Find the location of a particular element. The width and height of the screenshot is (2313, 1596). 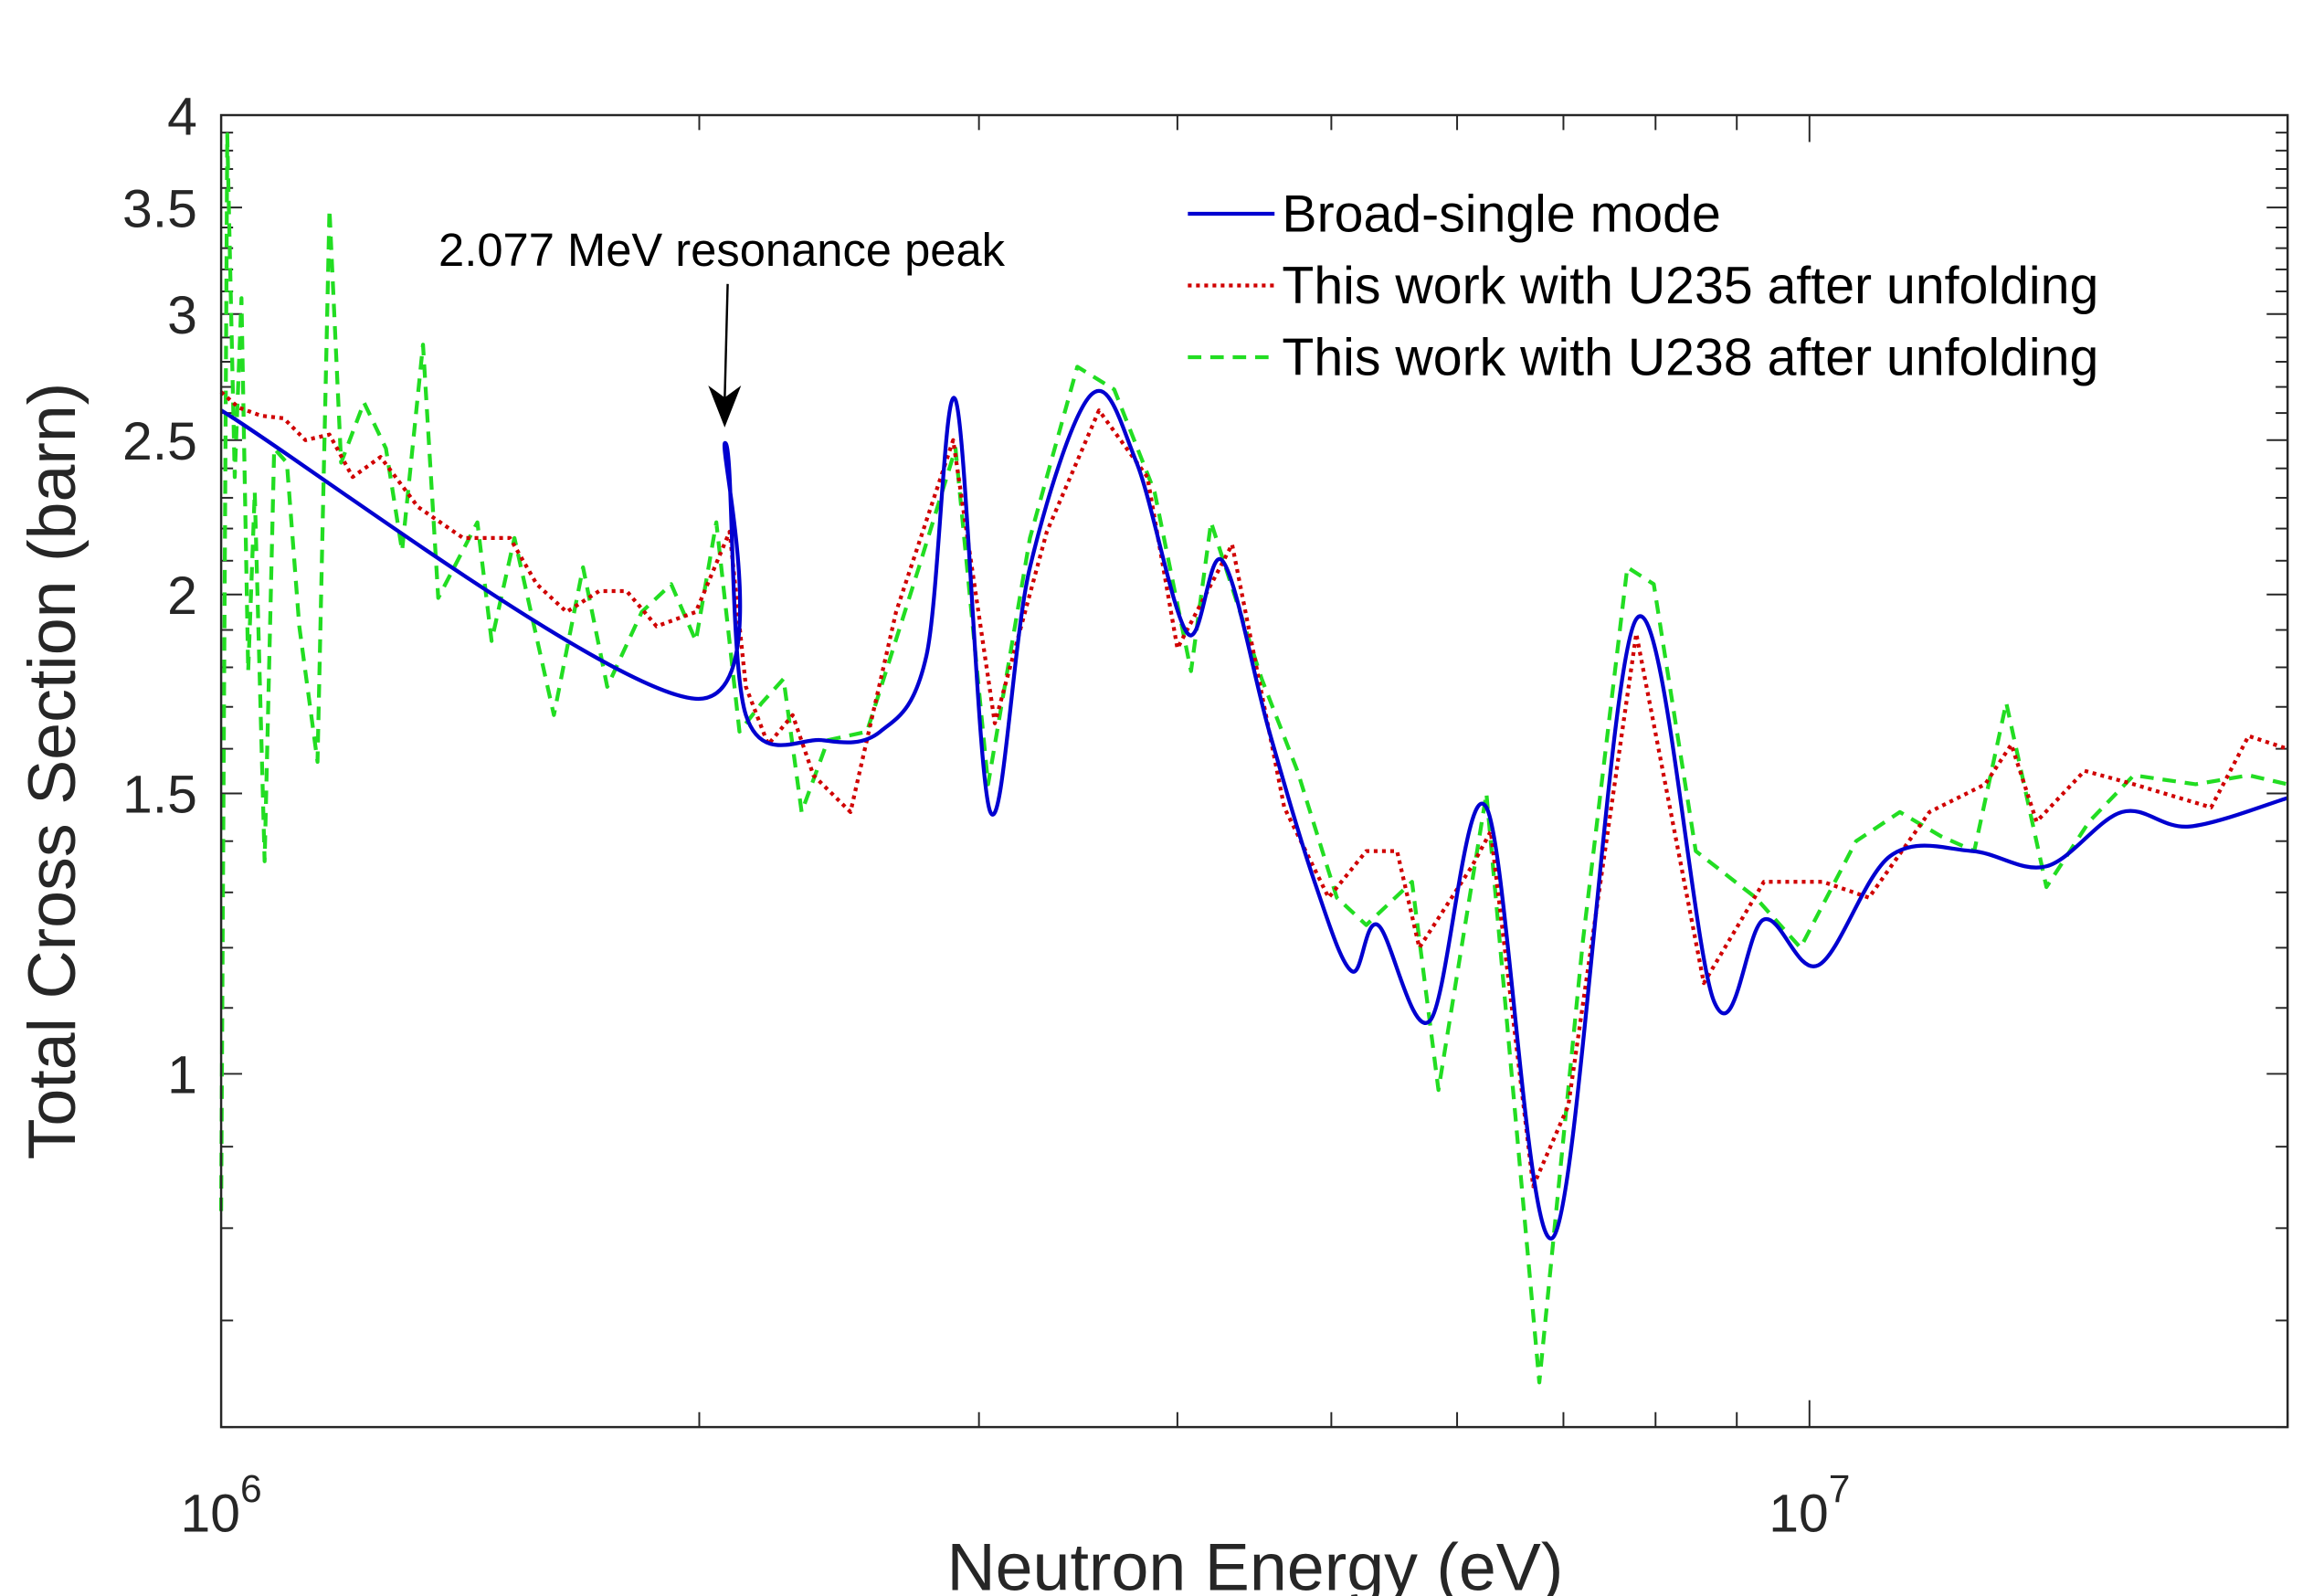

annotation-arrow-line is located at coordinates (726, 342).